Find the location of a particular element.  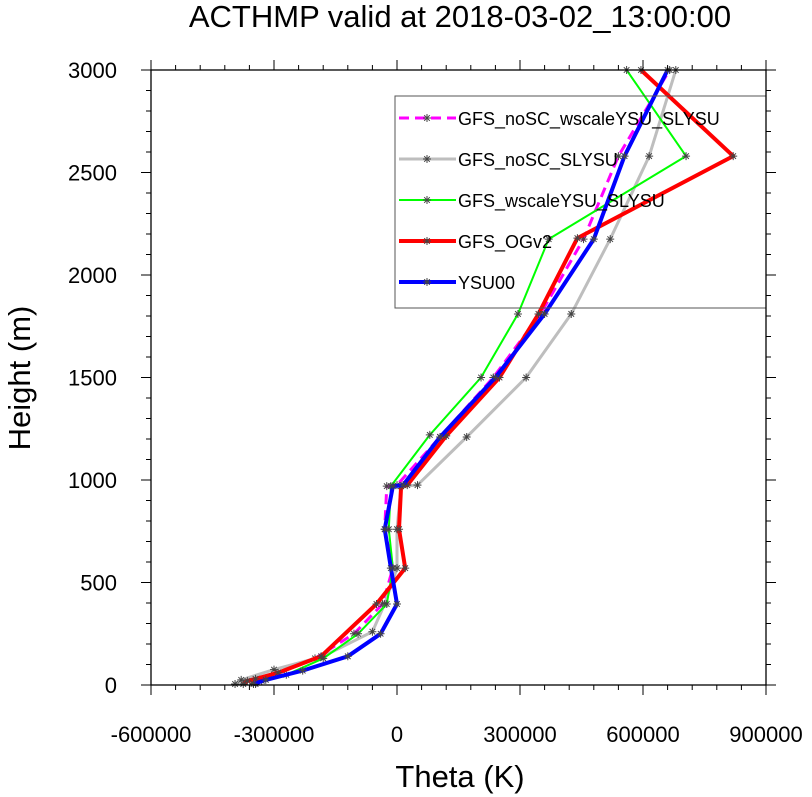

y-tick-label: 3000 is located at coordinates (92, 70).